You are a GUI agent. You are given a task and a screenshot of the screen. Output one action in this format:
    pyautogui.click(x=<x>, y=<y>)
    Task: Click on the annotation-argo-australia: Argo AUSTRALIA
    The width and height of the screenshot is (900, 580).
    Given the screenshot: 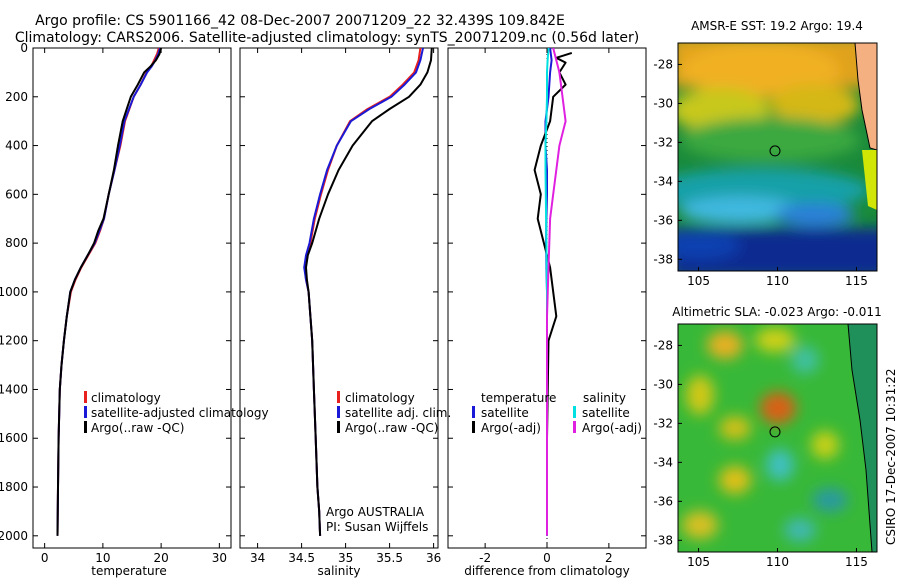 What is the action you would take?
    pyautogui.click(x=375, y=512)
    